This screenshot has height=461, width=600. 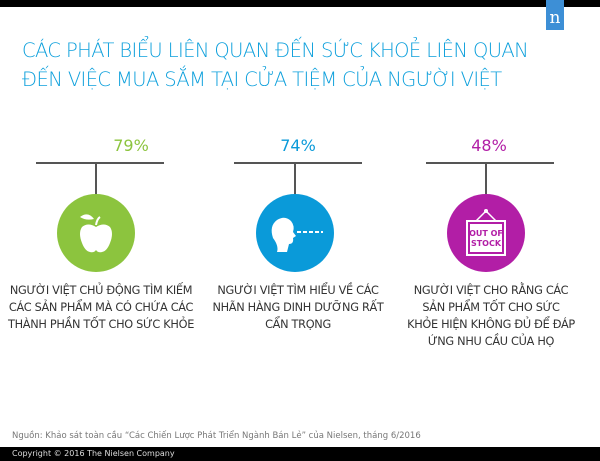 I want to click on copyright-footer: Copyright © 2016 The Nielsen Company, so click(x=300, y=454).